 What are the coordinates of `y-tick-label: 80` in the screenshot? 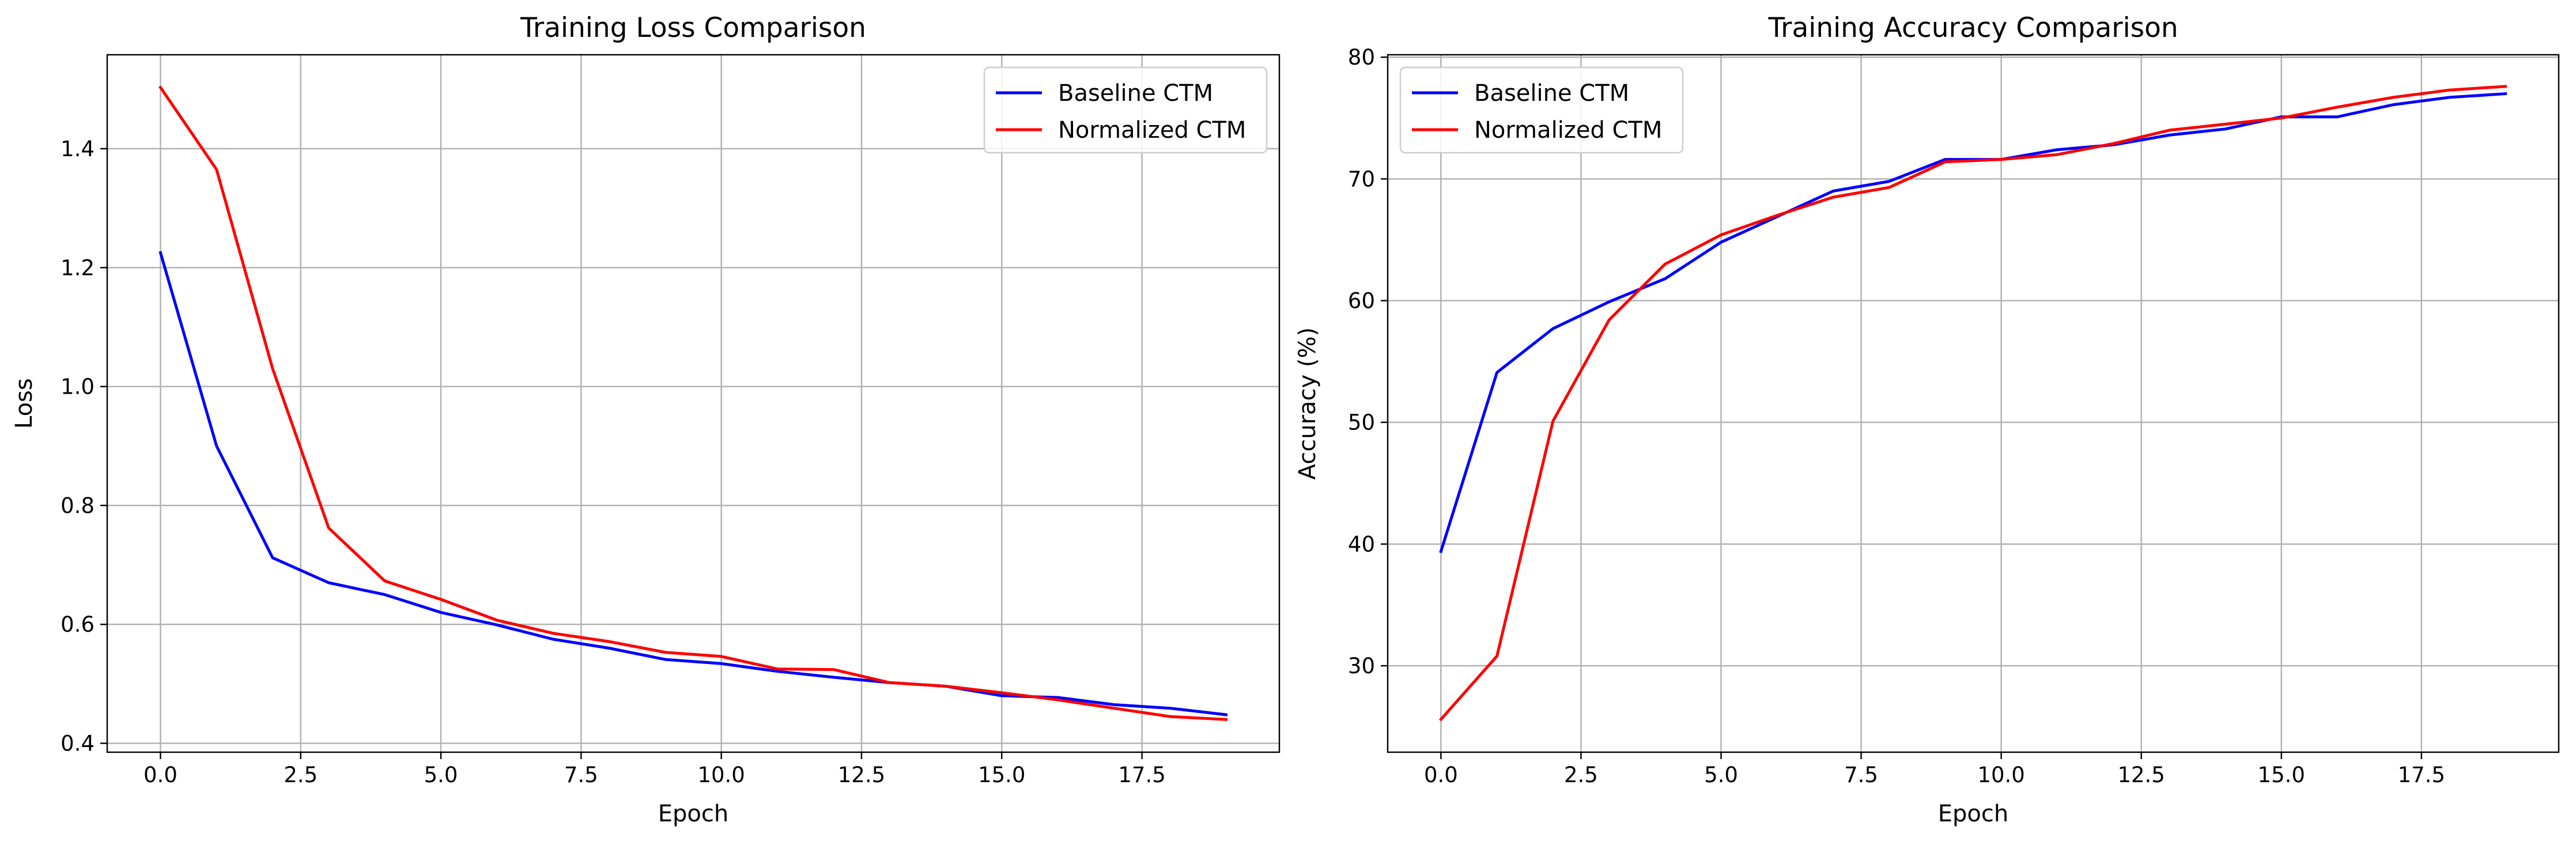 It's located at (1361, 57).